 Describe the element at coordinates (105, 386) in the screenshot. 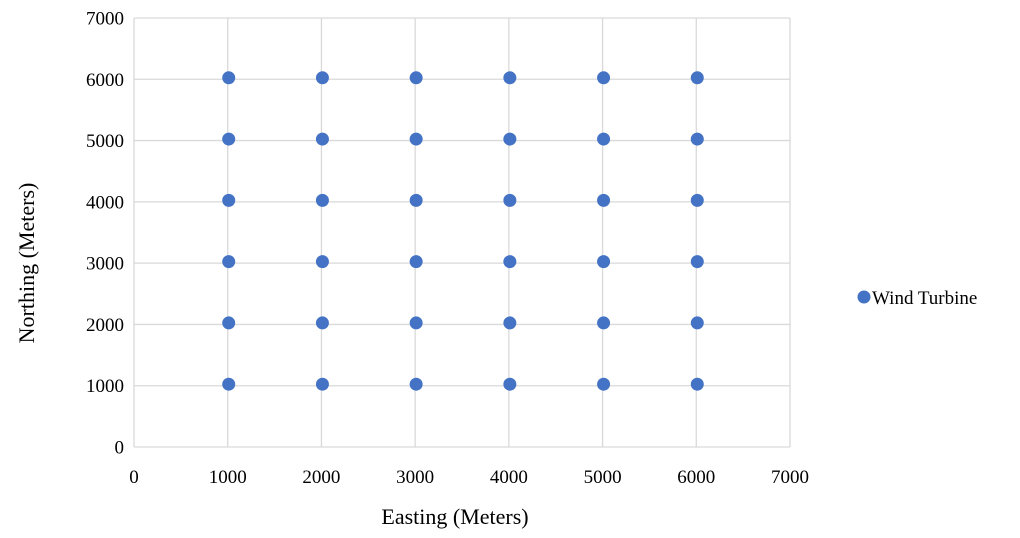

I see `y-tick-label: 1000` at that location.